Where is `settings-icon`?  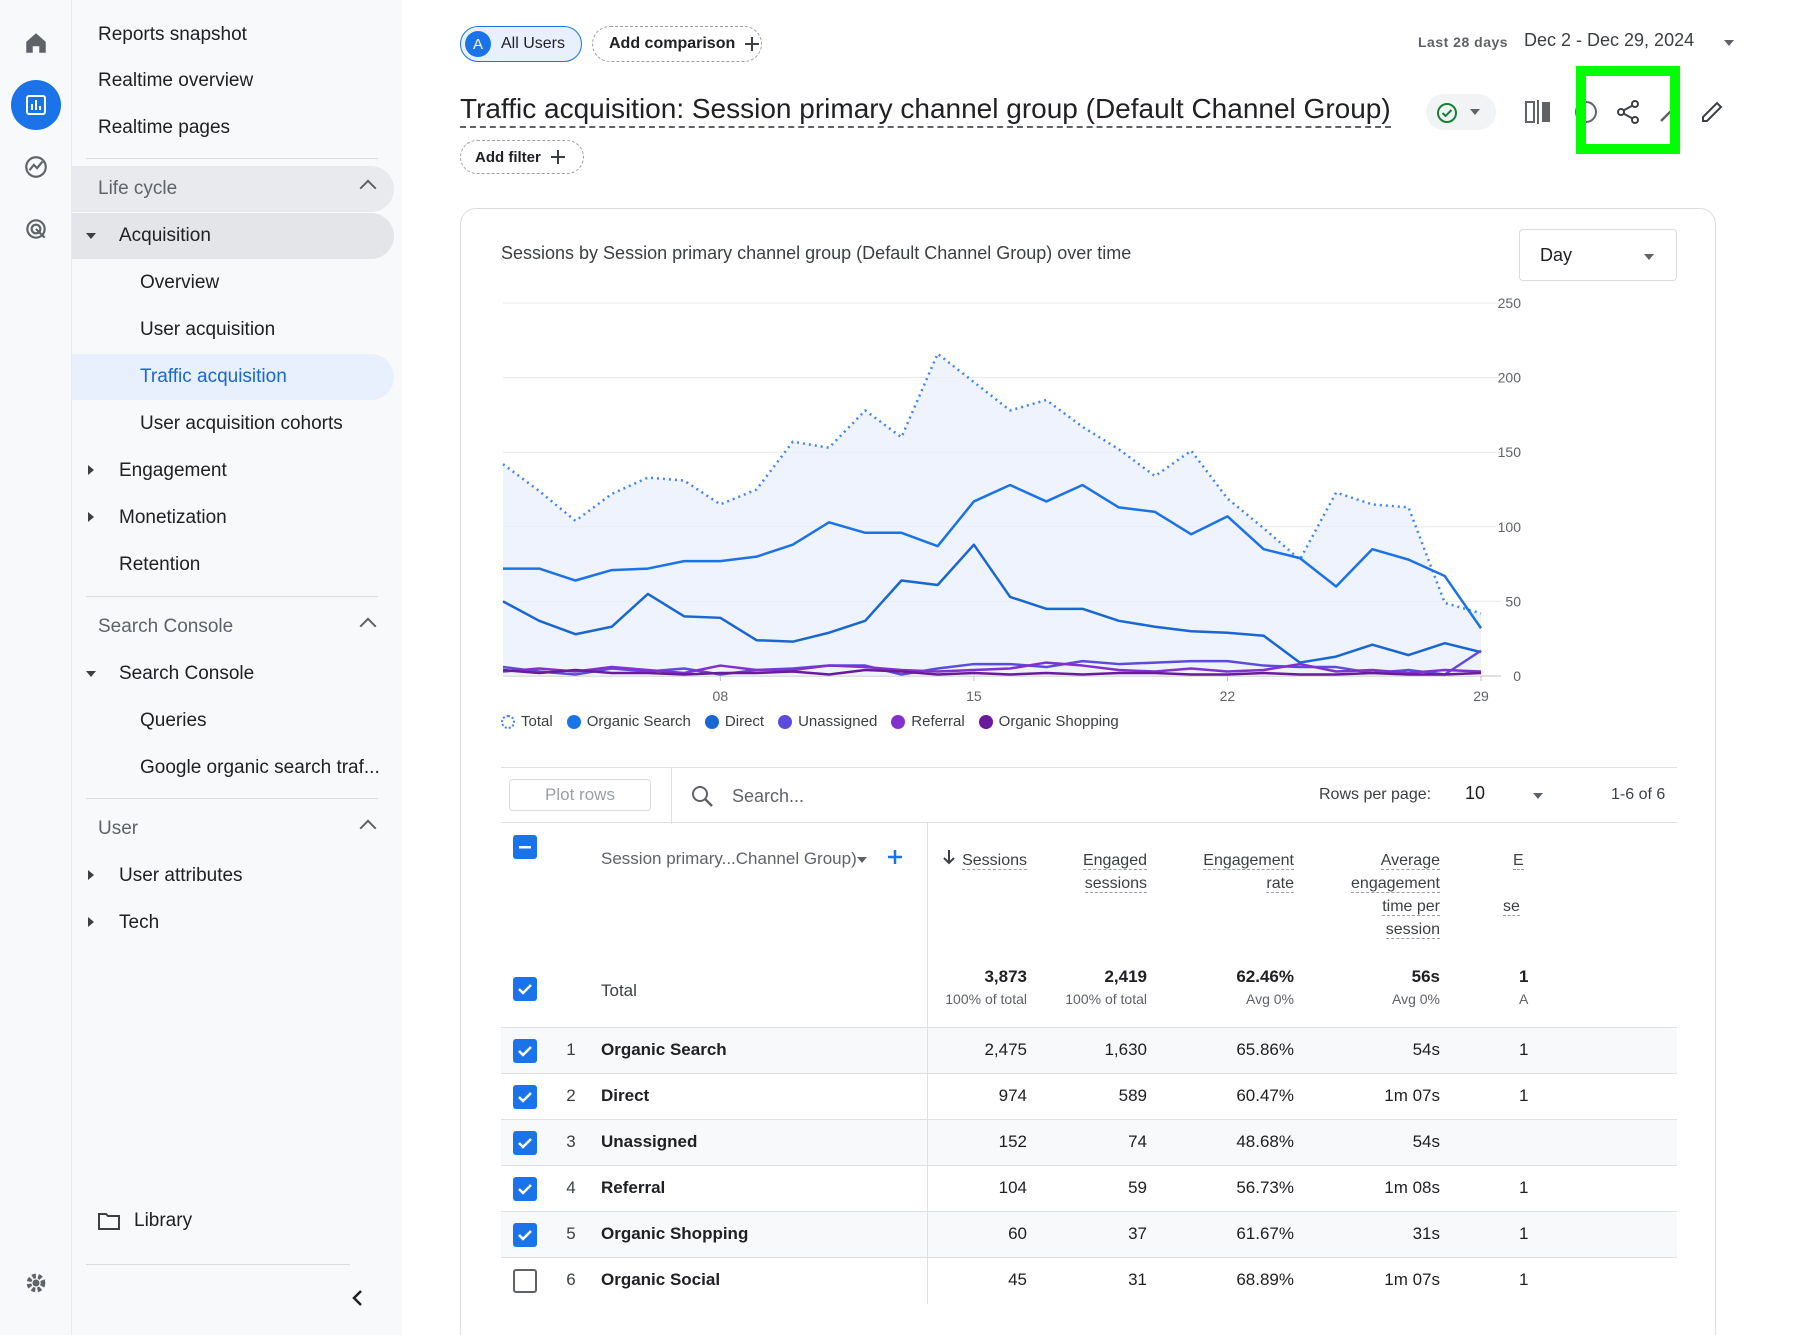 settings-icon is located at coordinates (36, 1283).